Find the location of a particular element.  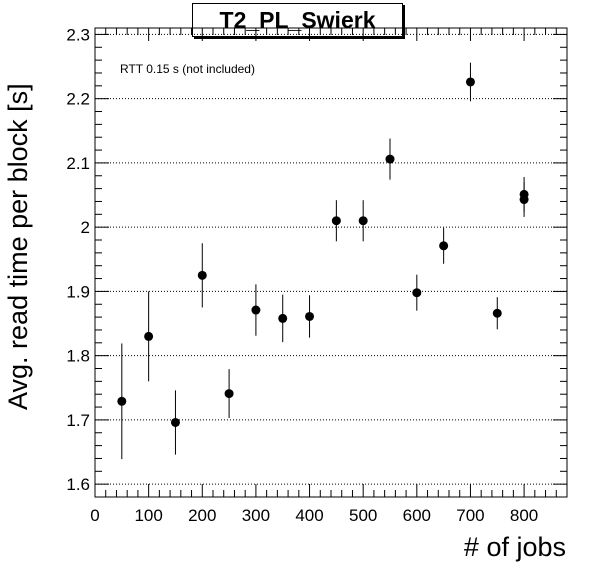

x-tick-label: 200 is located at coordinates (202, 515).